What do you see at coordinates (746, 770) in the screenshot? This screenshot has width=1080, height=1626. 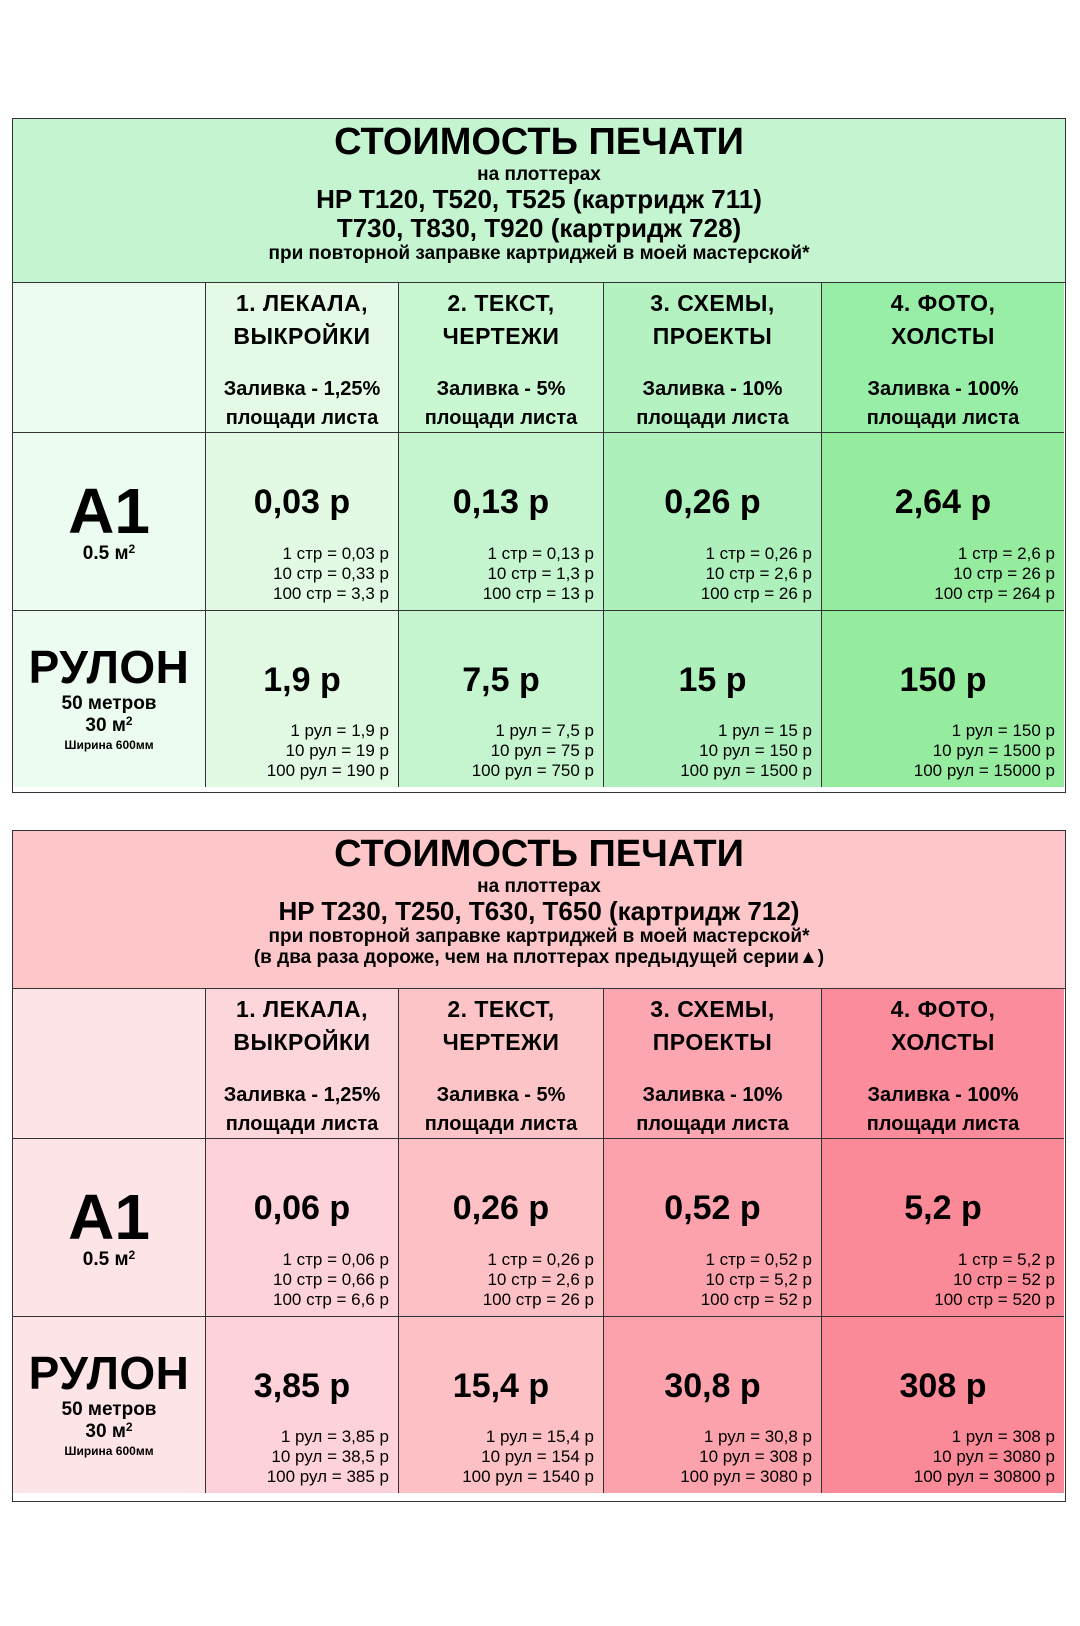 I see `price-detail-line: 100 рул = 1500 р` at bounding box center [746, 770].